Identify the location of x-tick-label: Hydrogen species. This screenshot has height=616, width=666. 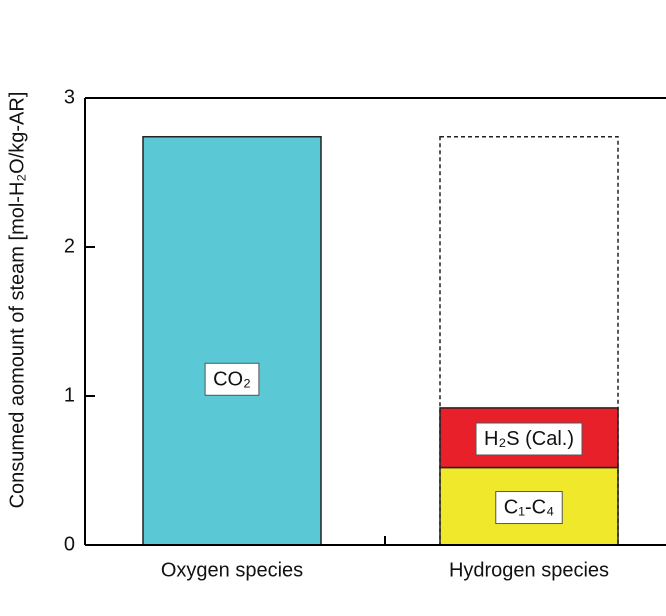
(529, 570).